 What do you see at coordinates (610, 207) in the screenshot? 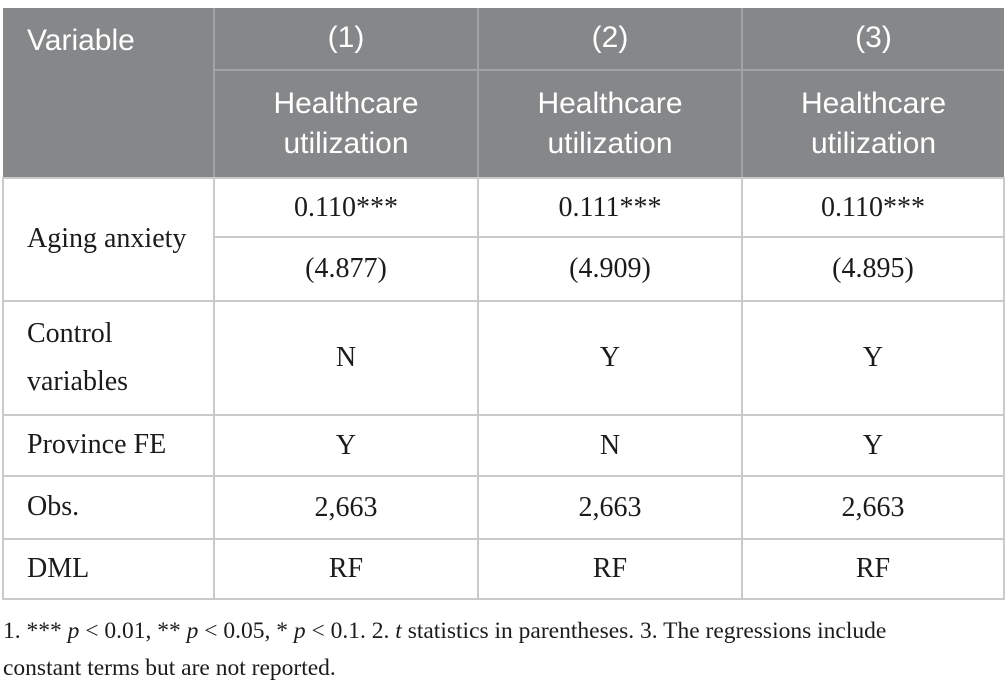
I see `cell-aging-anxiety-coef-2: 0.111***` at bounding box center [610, 207].